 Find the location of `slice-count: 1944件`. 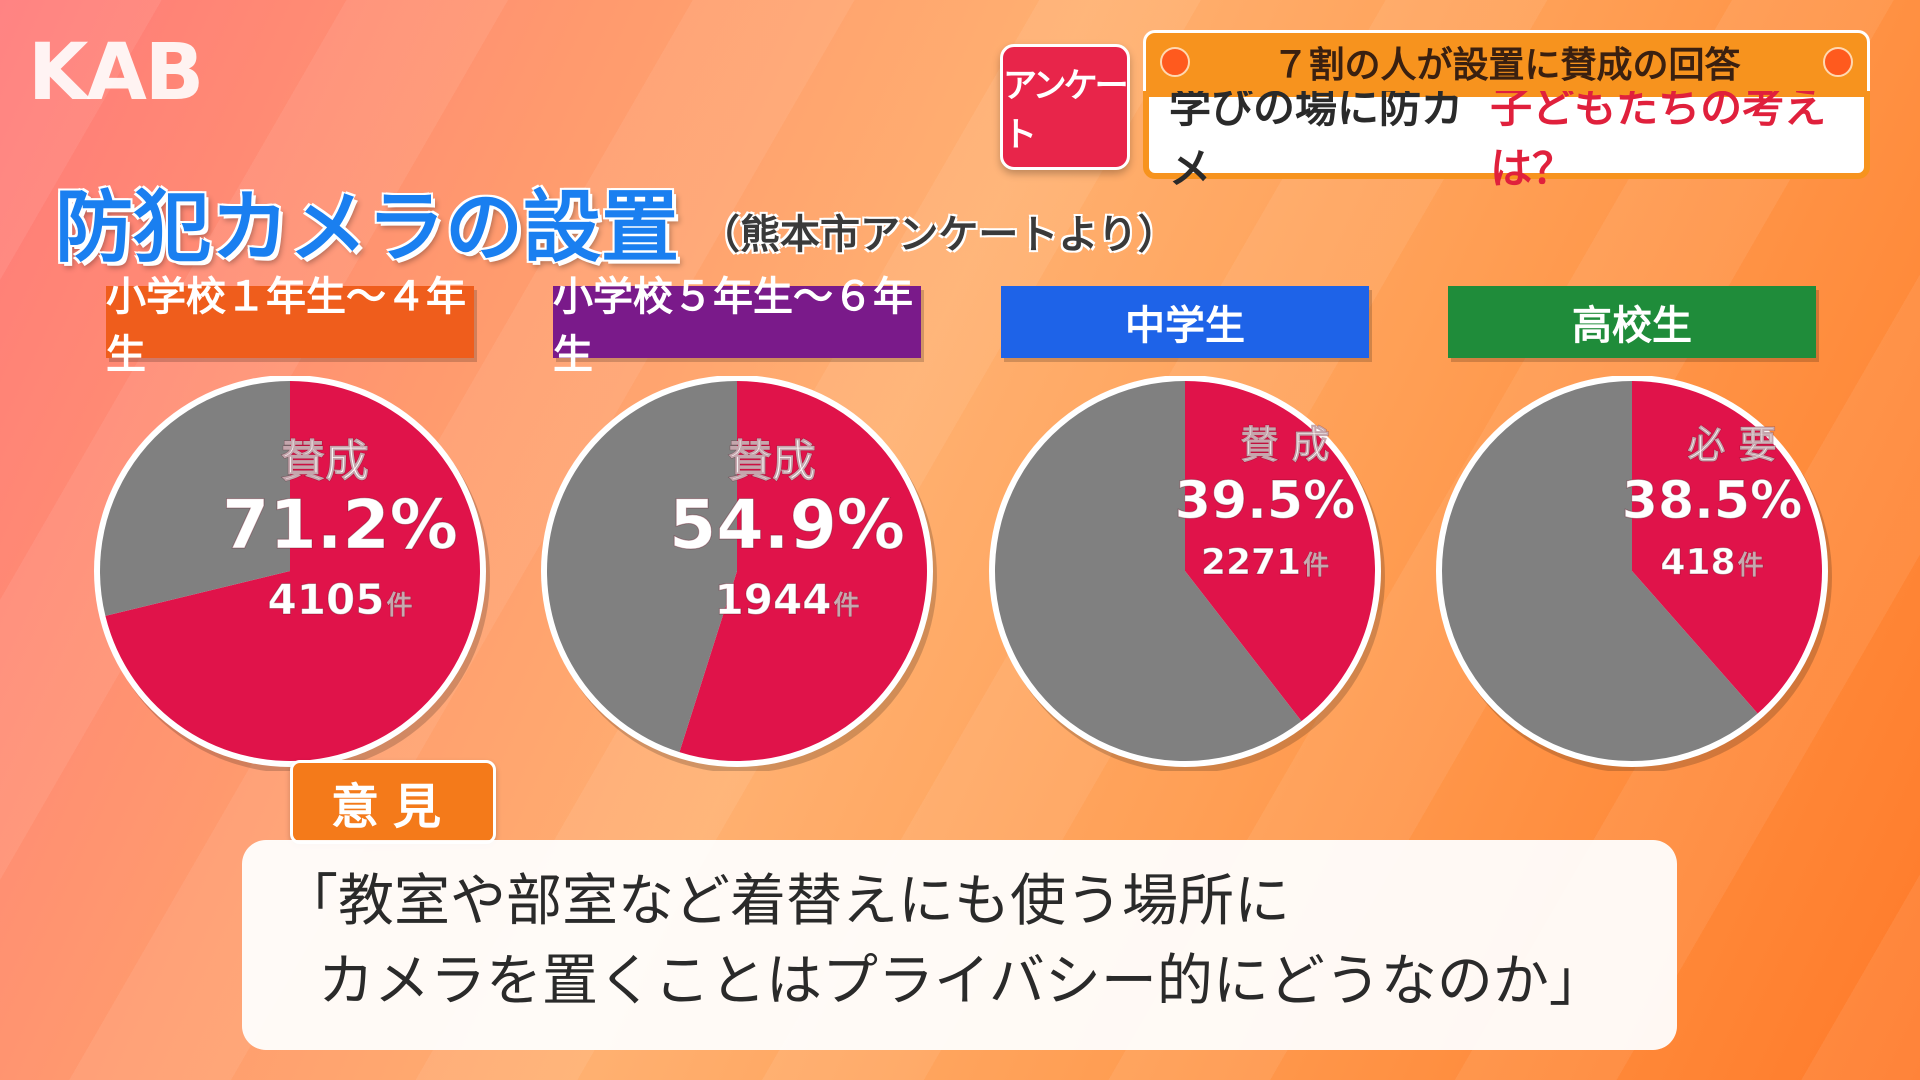

slice-count: 1944件 is located at coordinates (787, 599).